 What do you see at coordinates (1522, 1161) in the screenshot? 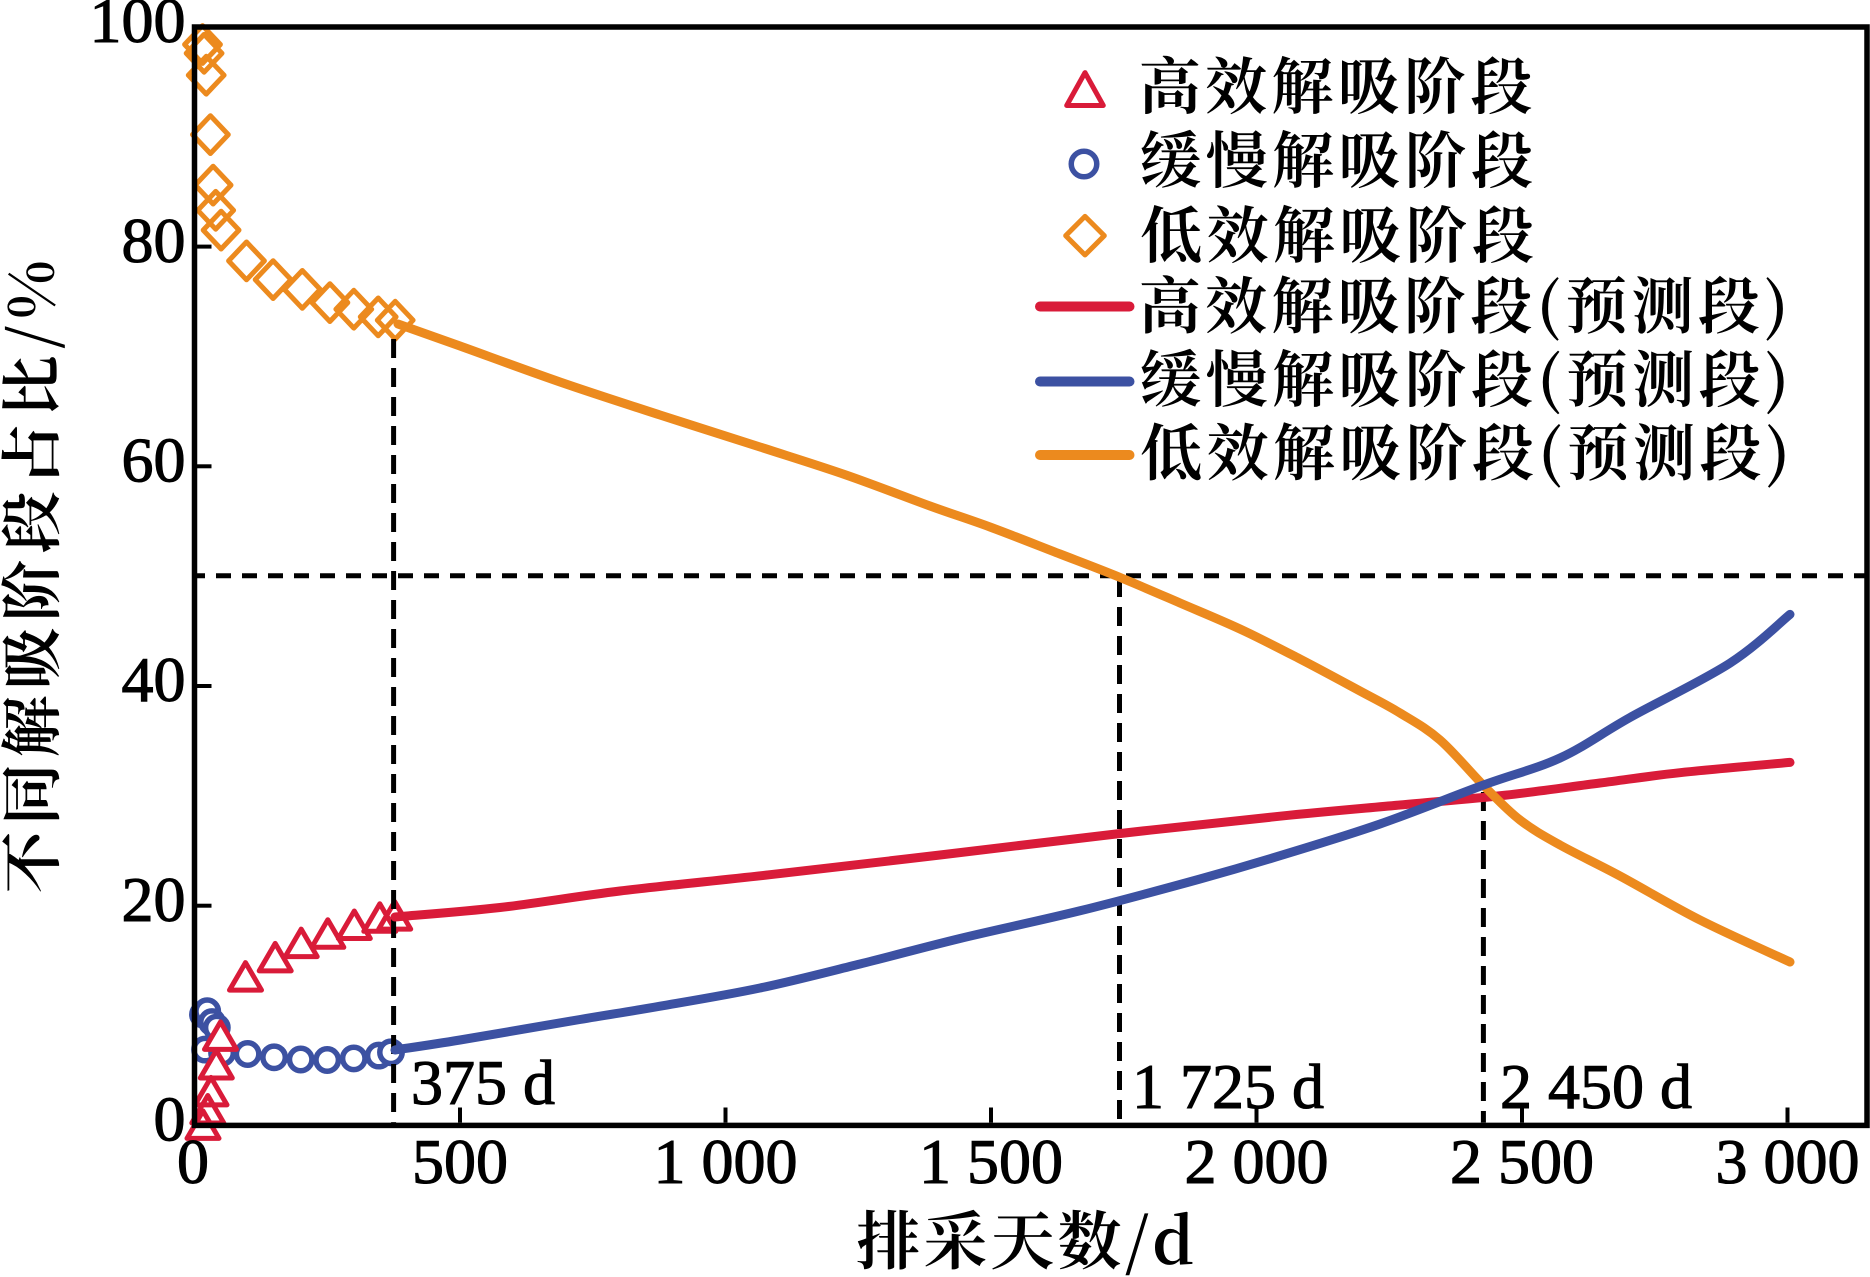
I see `svg-text: 2 500` at bounding box center [1522, 1161].